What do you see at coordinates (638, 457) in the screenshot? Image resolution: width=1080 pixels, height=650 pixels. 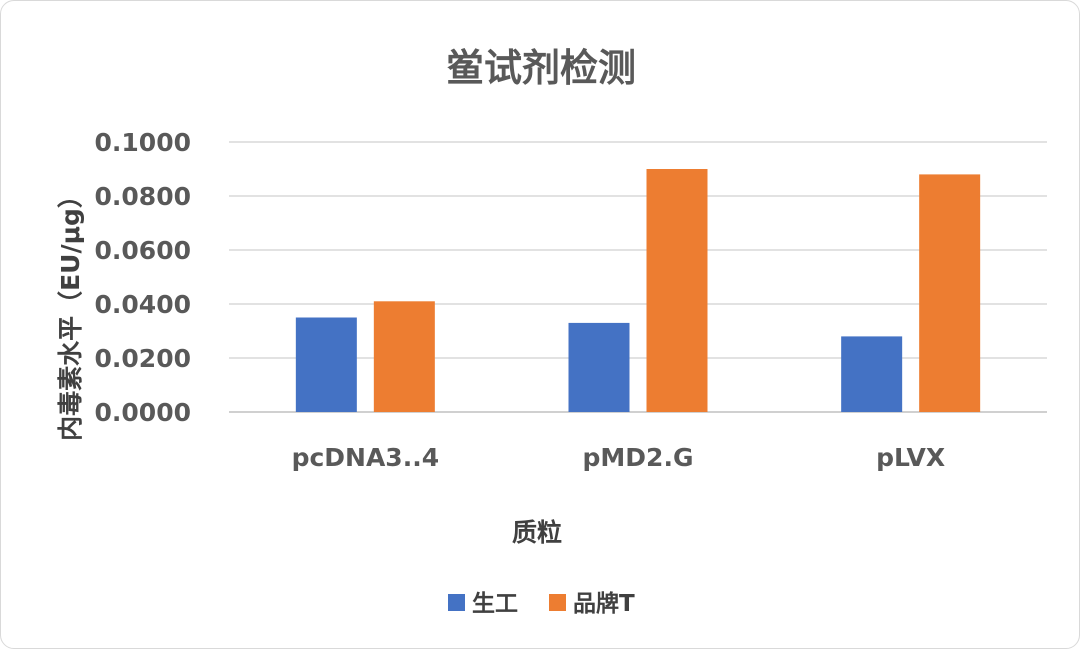 I see `x-category-label: pMD2.G` at bounding box center [638, 457].